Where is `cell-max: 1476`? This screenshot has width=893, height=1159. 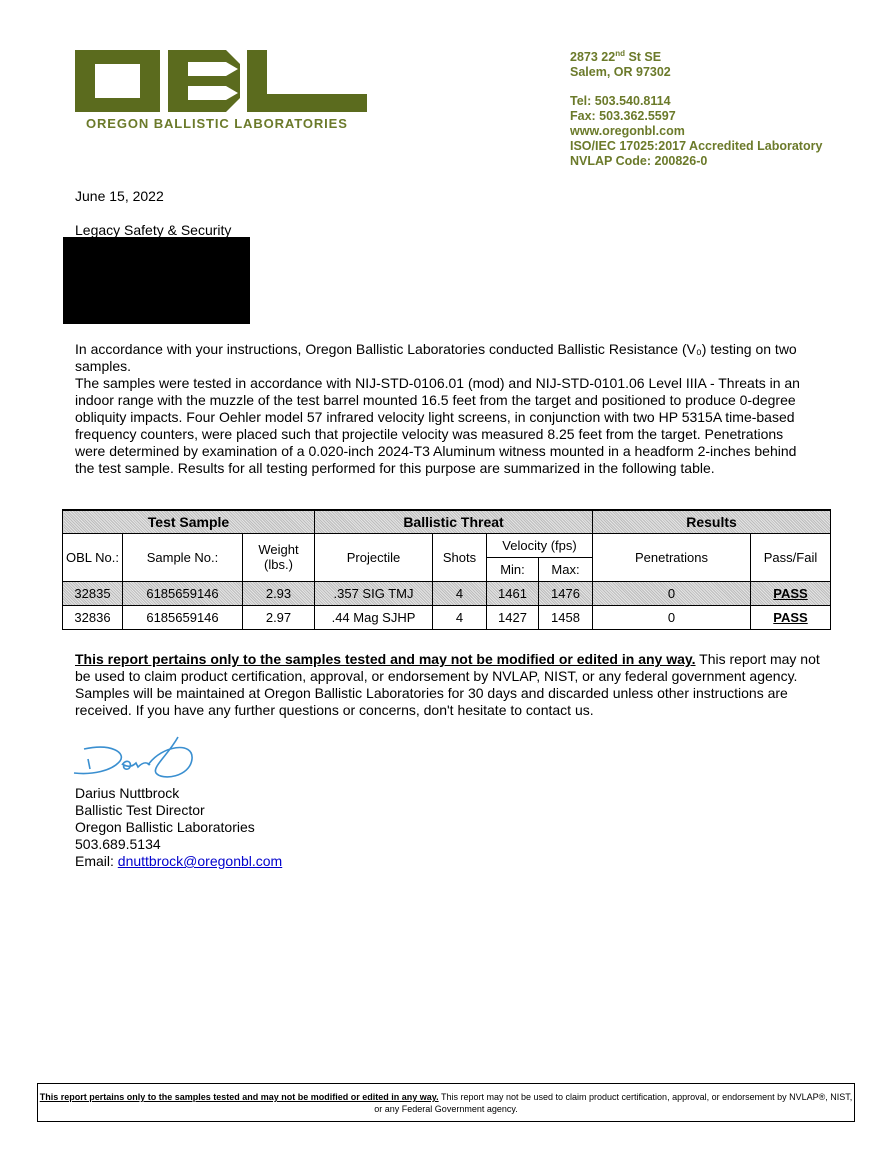 cell-max: 1476 is located at coordinates (565, 593).